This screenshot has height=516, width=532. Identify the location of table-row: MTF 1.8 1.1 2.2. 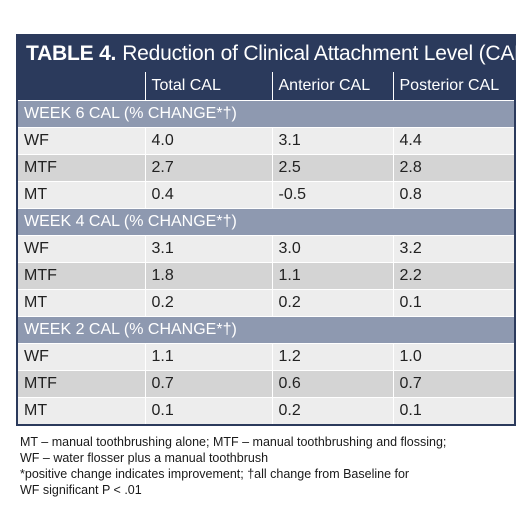
(266, 275).